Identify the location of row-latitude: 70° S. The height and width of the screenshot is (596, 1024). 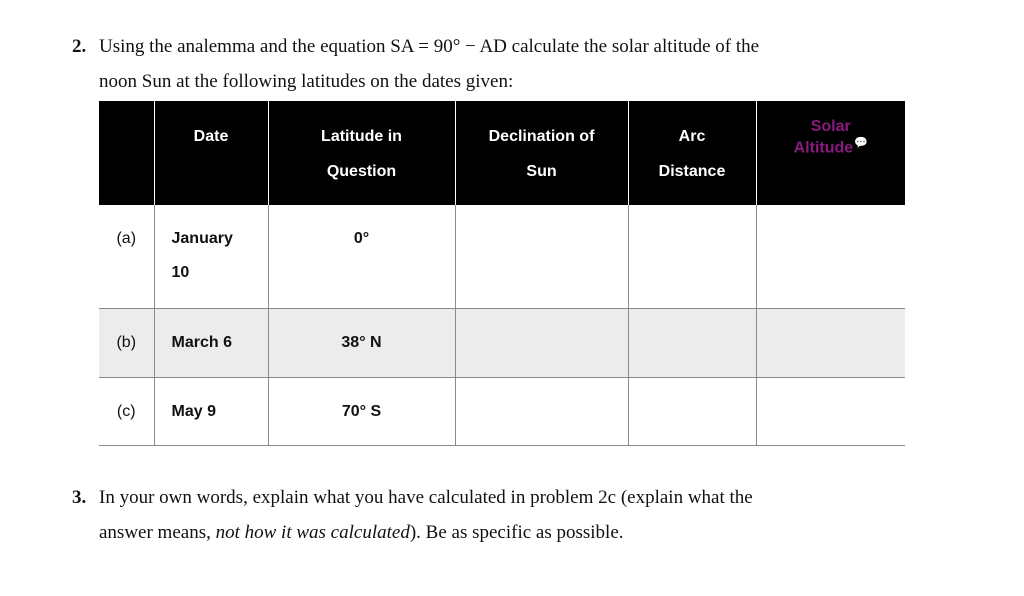
(361, 411).